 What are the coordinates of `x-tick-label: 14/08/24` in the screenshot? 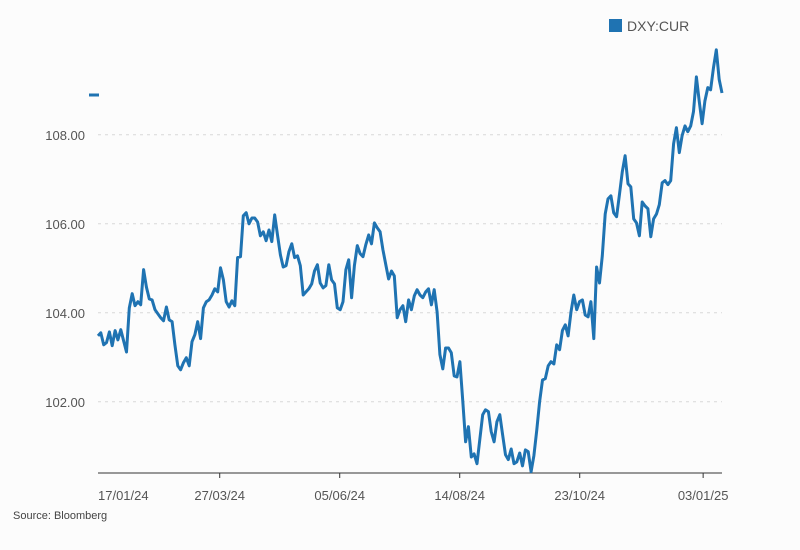 It's located at (459, 495).